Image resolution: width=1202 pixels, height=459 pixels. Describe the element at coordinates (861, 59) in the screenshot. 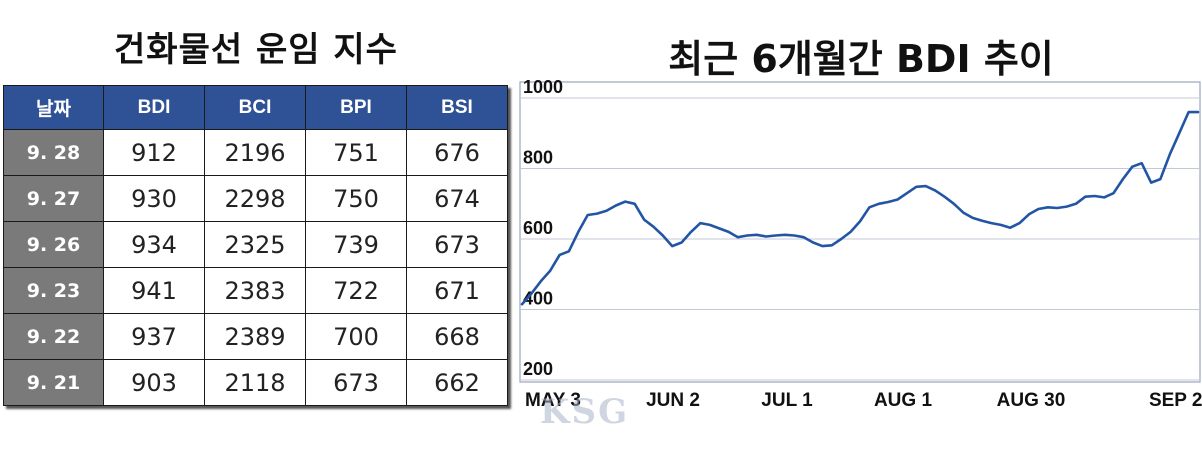

I see `chart-title: 최근 6개월간 BDI 추이` at that location.